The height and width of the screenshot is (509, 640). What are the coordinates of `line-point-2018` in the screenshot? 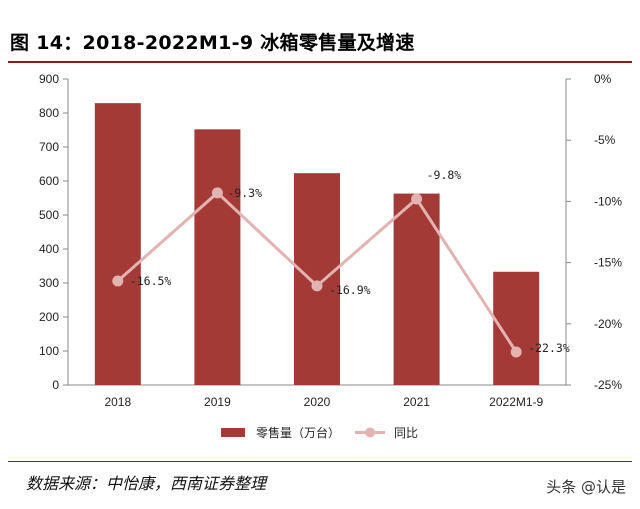 It's located at (118, 281).